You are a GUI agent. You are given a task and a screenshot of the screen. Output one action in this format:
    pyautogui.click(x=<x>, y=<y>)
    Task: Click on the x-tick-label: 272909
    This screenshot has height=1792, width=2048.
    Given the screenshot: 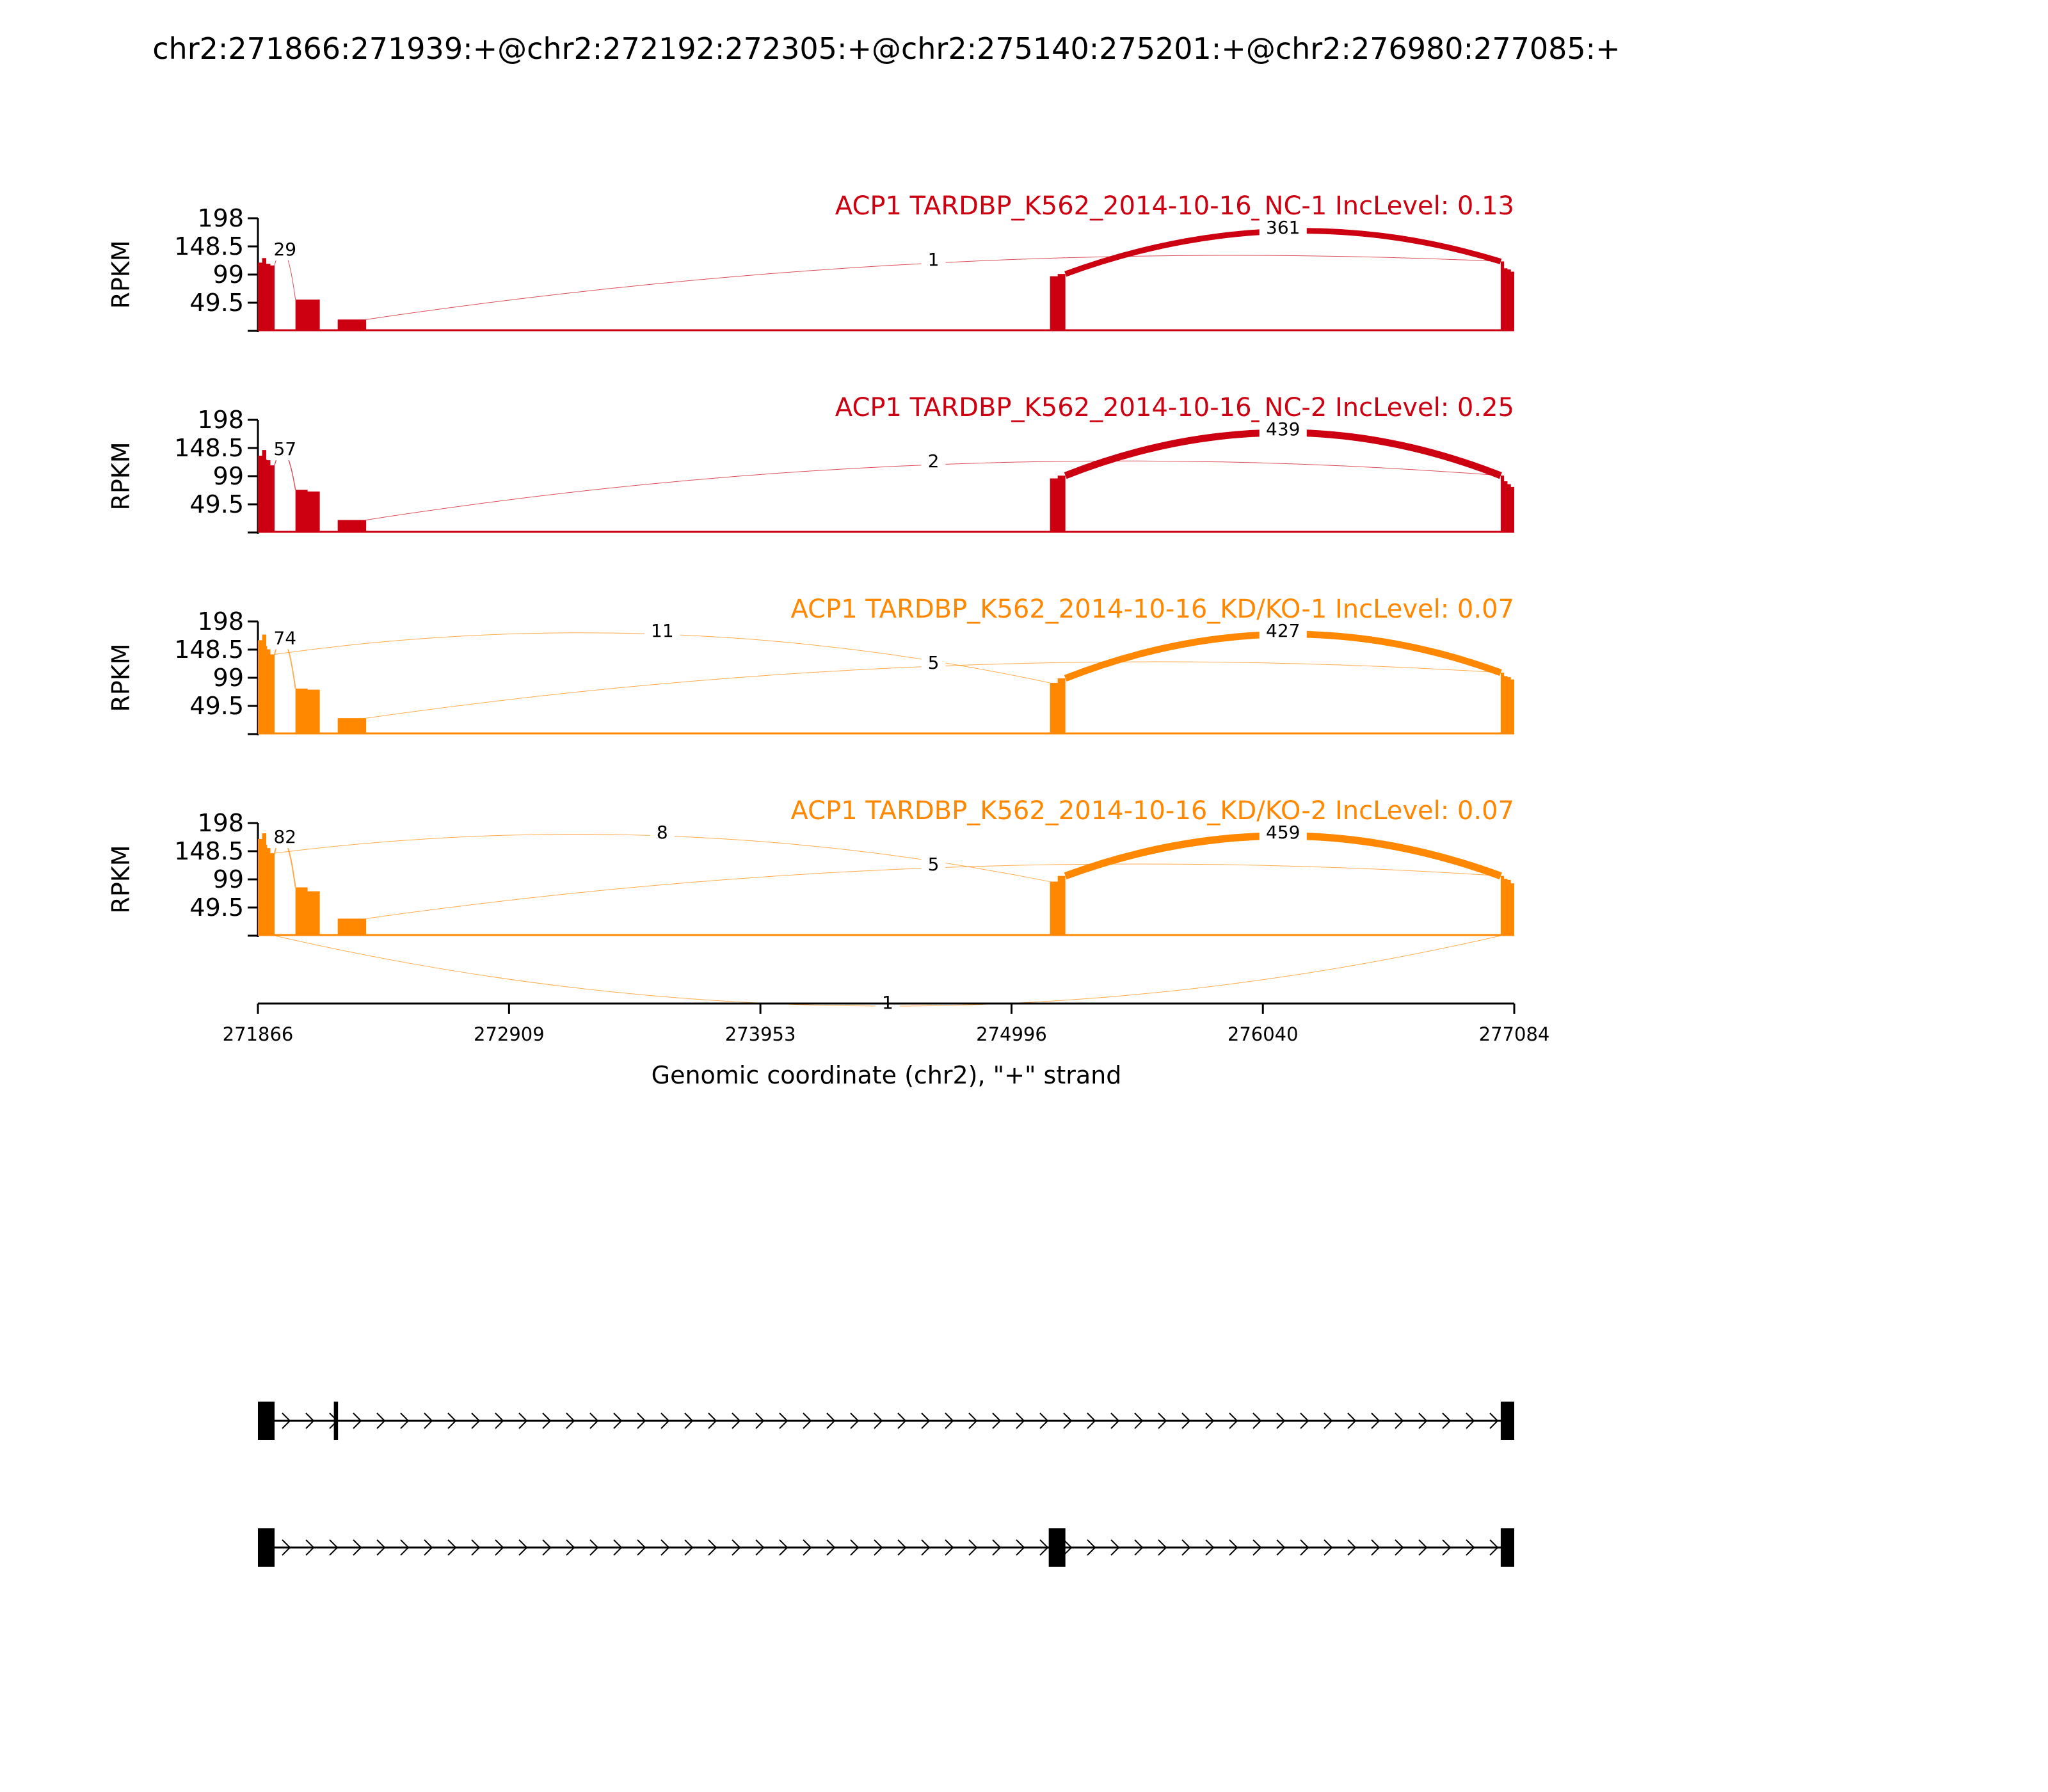 What is the action you would take?
    pyautogui.click(x=509, y=1034)
    